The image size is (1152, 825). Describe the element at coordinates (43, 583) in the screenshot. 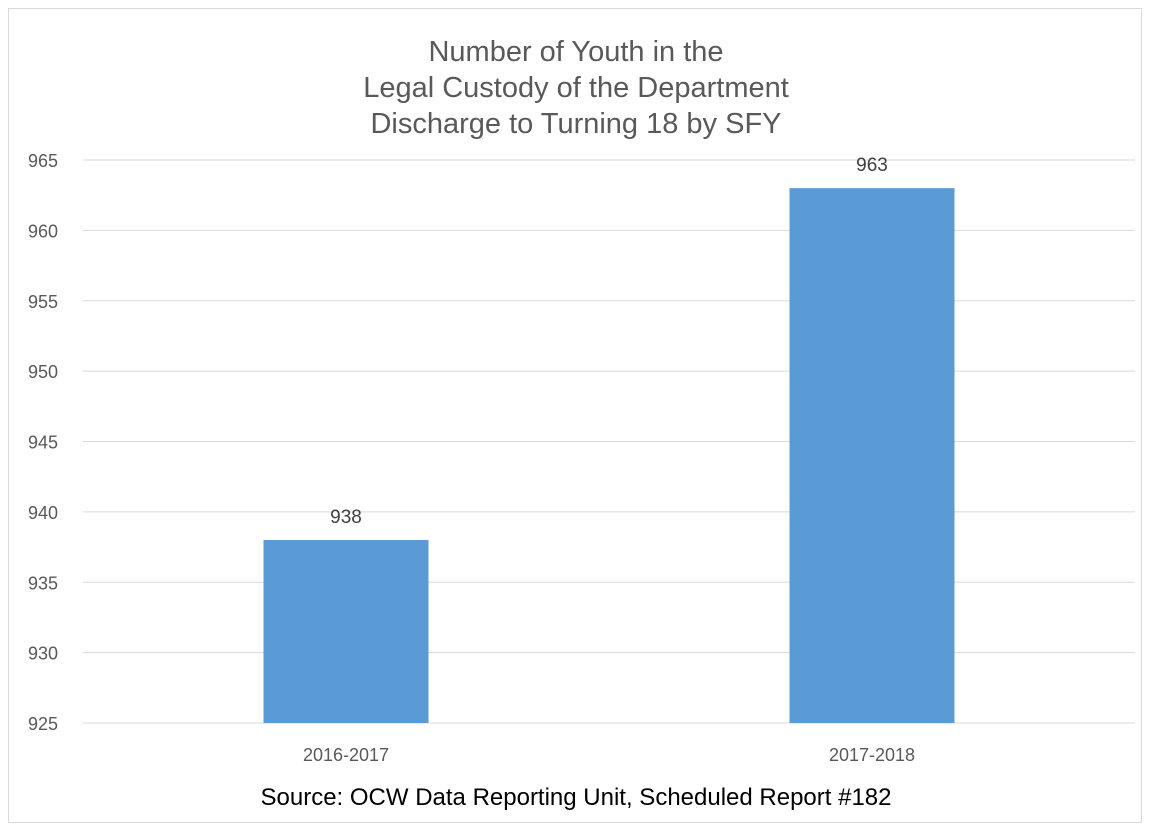

I see `y-tick-label: 935` at that location.